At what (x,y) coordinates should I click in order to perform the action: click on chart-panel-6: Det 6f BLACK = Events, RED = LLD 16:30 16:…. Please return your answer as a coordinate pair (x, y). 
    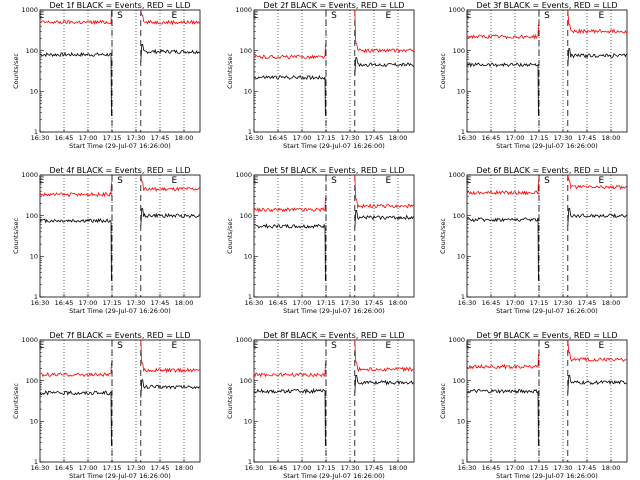
    Looking at the image, I should click on (533, 240).